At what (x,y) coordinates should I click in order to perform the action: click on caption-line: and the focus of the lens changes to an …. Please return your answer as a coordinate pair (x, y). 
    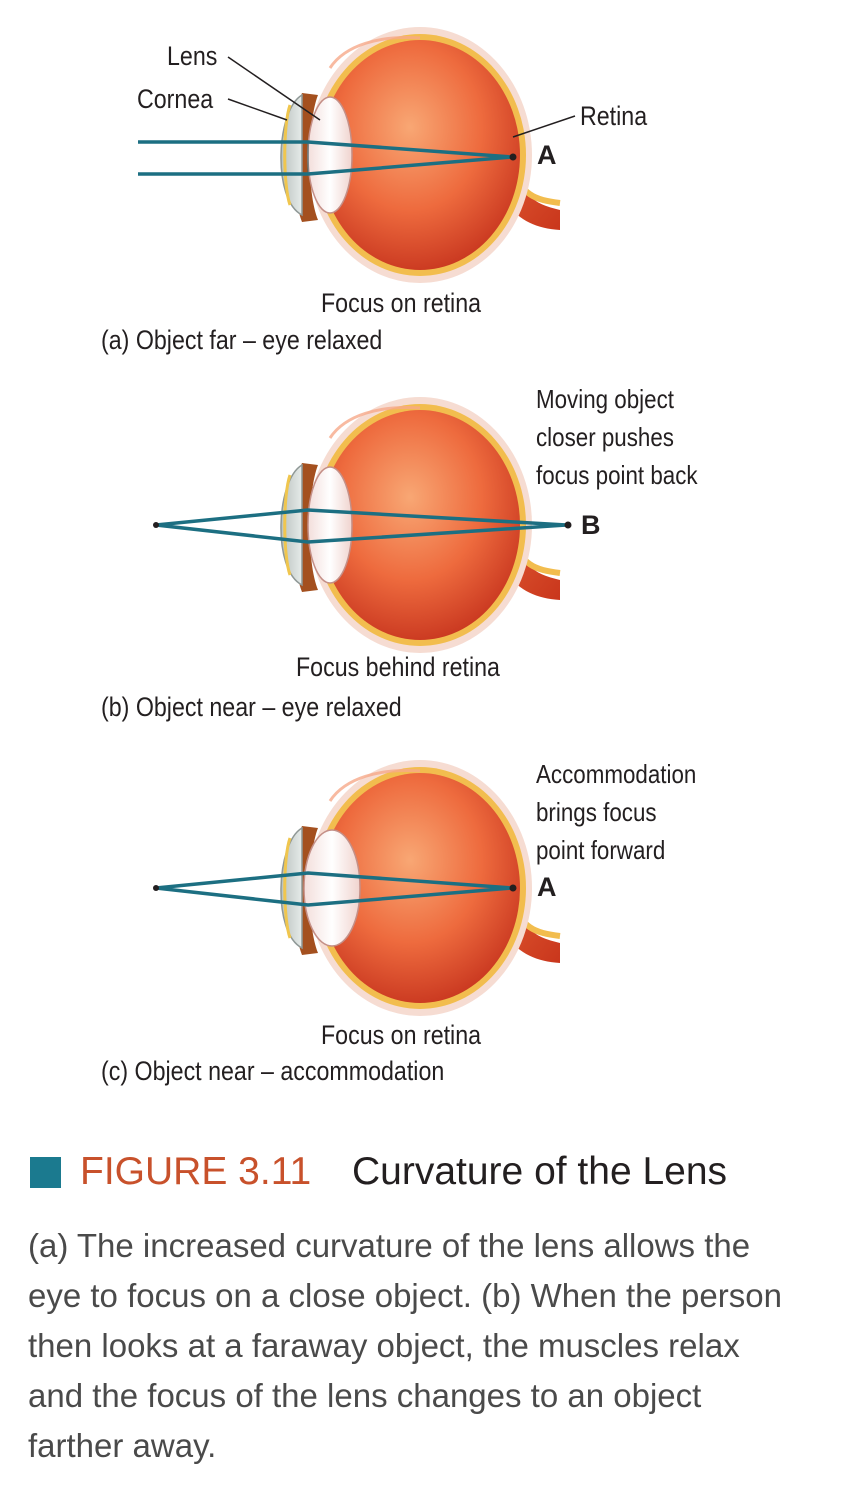
    Looking at the image, I should click on (365, 1395).